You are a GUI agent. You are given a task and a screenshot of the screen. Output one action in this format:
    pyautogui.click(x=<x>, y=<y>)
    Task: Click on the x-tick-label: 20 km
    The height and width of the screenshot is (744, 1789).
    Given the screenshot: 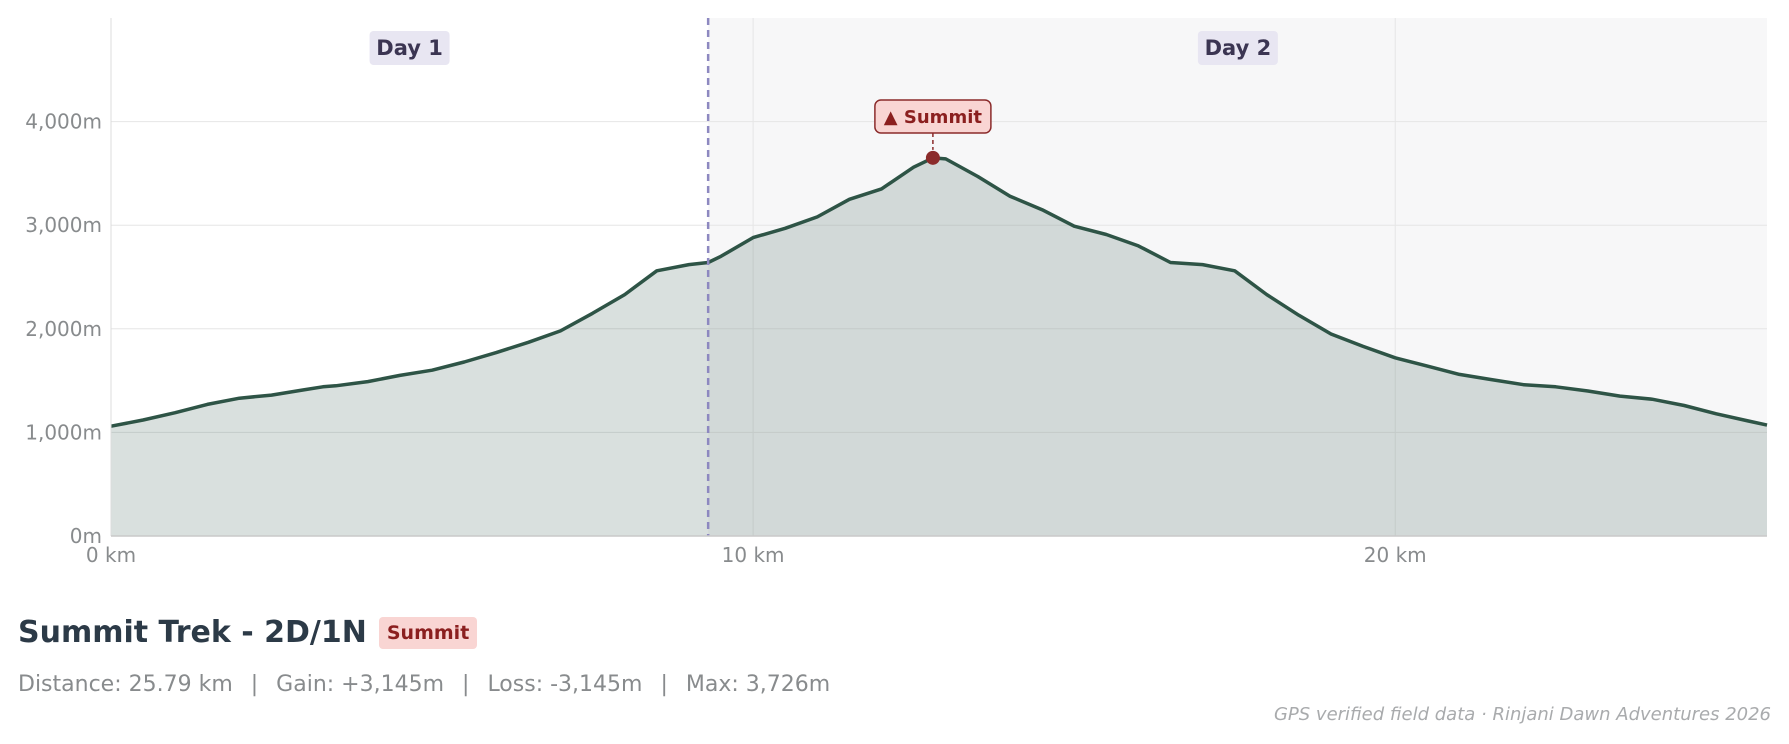 What is the action you would take?
    pyautogui.click(x=1395, y=555)
    